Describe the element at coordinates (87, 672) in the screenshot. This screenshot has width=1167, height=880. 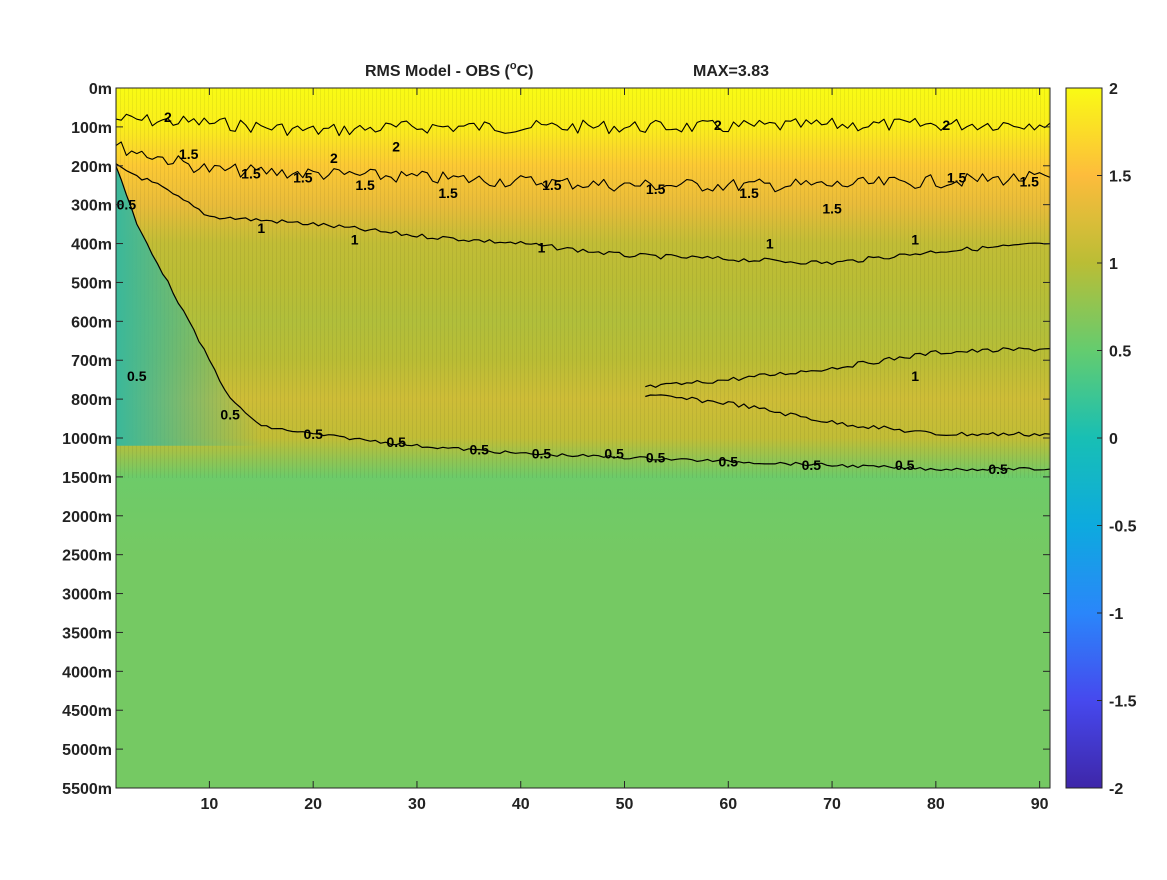
I see `y-tick-label: 4000m` at that location.